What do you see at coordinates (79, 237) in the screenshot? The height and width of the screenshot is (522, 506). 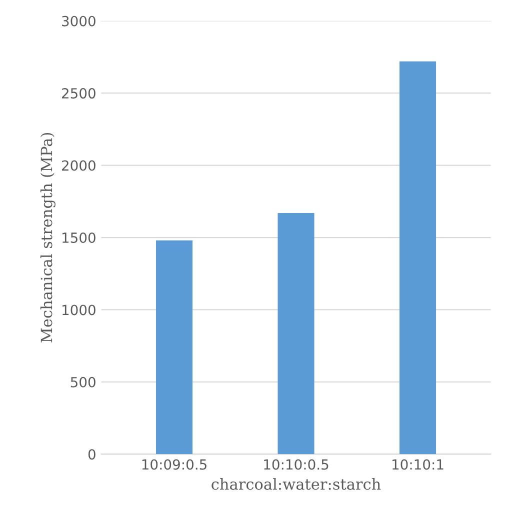 I see `y-tick-label: 1500` at bounding box center [79, 237].